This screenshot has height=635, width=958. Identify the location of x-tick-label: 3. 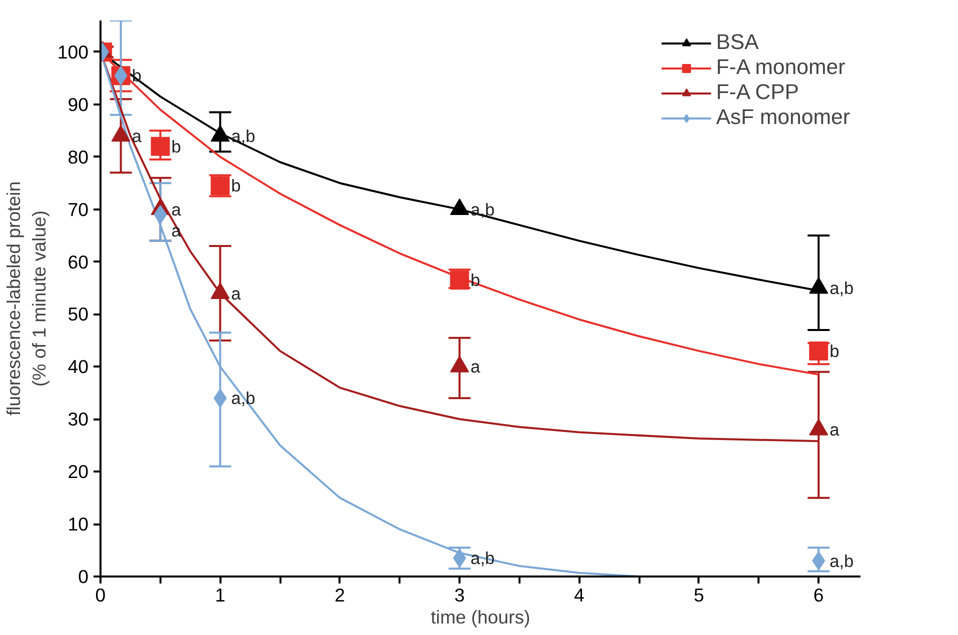
(459, 595).